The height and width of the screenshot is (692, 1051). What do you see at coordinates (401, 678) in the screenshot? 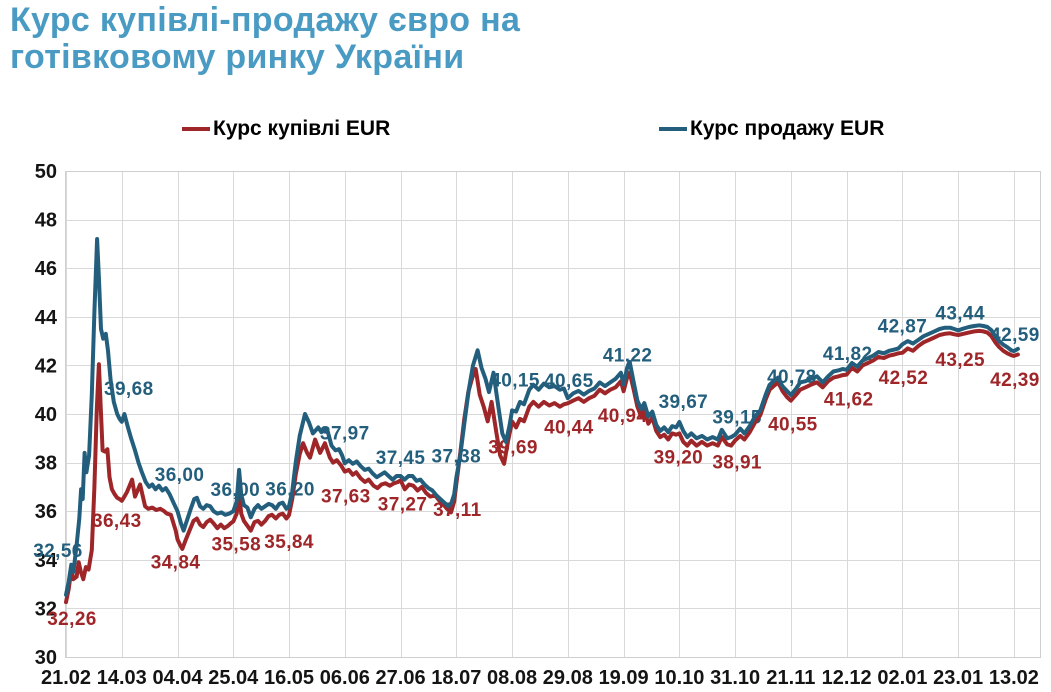
I see `x-tick-label: 27.06` at bounding box center [401, 678].